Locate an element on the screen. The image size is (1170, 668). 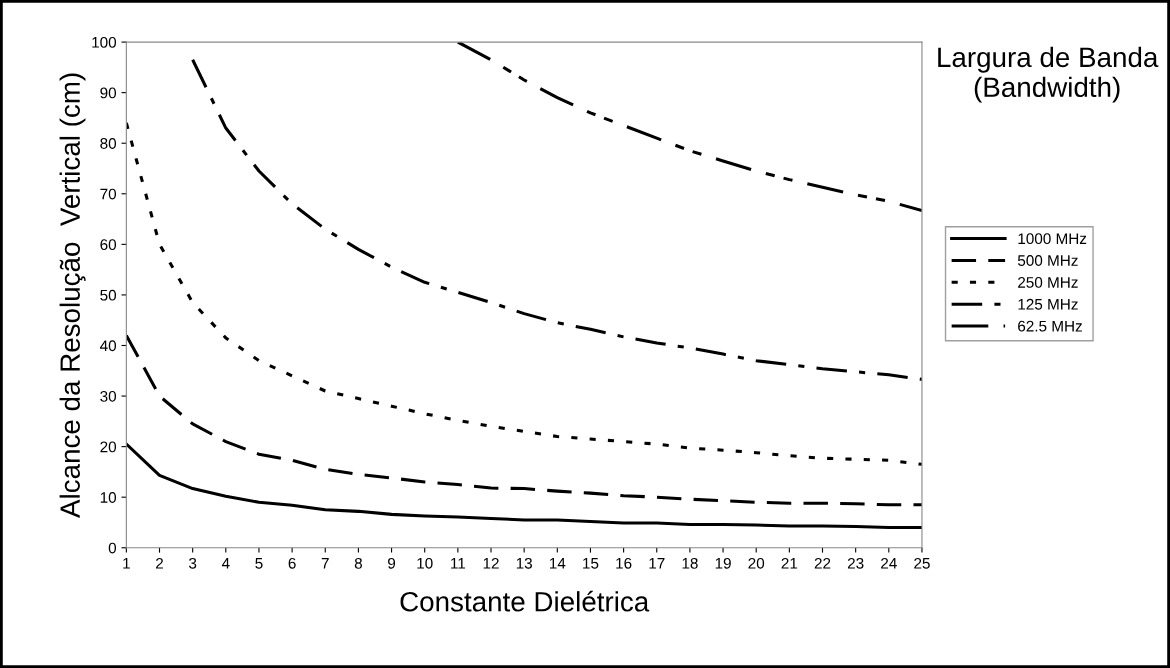
y-tick-label: 40 is located at coordinates (108, 346).